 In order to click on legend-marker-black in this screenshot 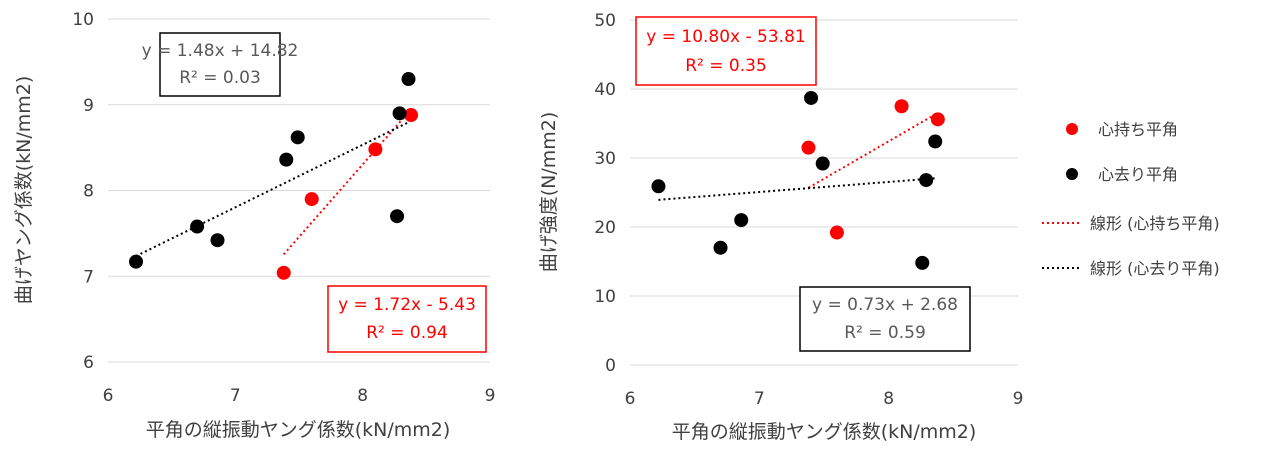, I will do `click(1072, 174)`.